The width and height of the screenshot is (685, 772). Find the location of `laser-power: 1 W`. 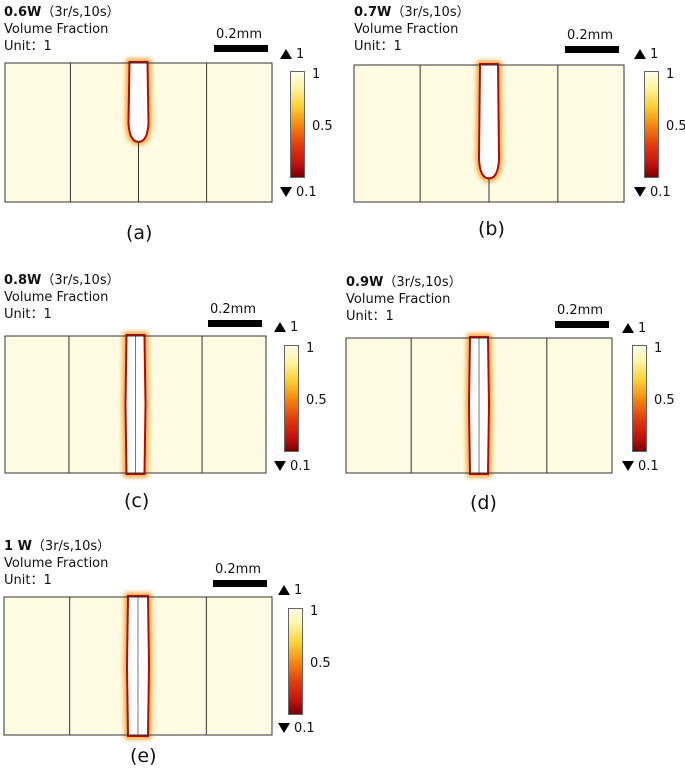

laser-power: 1 W is located at coordinates (18, 546).